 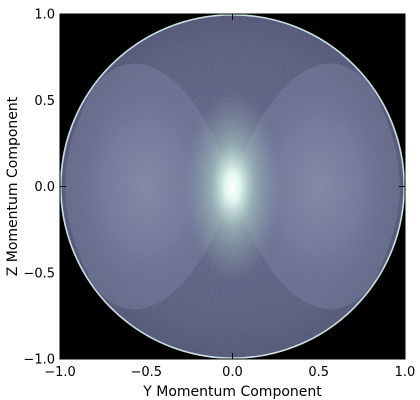 What do you see at coordinates (232, 372) in the screenshot?
I see `x-tick-label: 0.0` at bounding box center [232, 372].